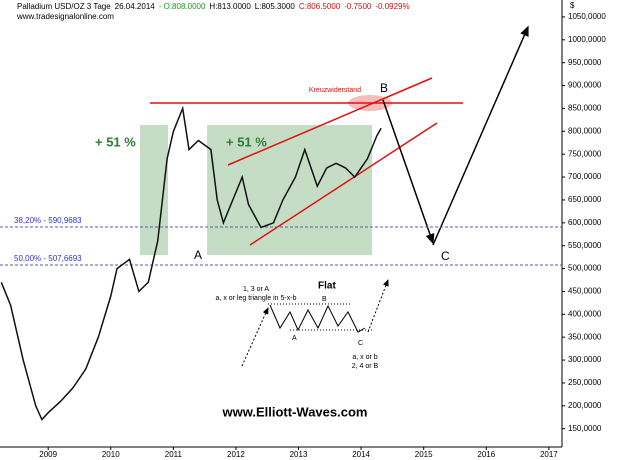 Image resolution: width=621 pixels, height=460 pixels. Describe the element at coordinates (48, 220) in the screenshot. I see `fib-label: 38,20% - 590,9683` at that location.